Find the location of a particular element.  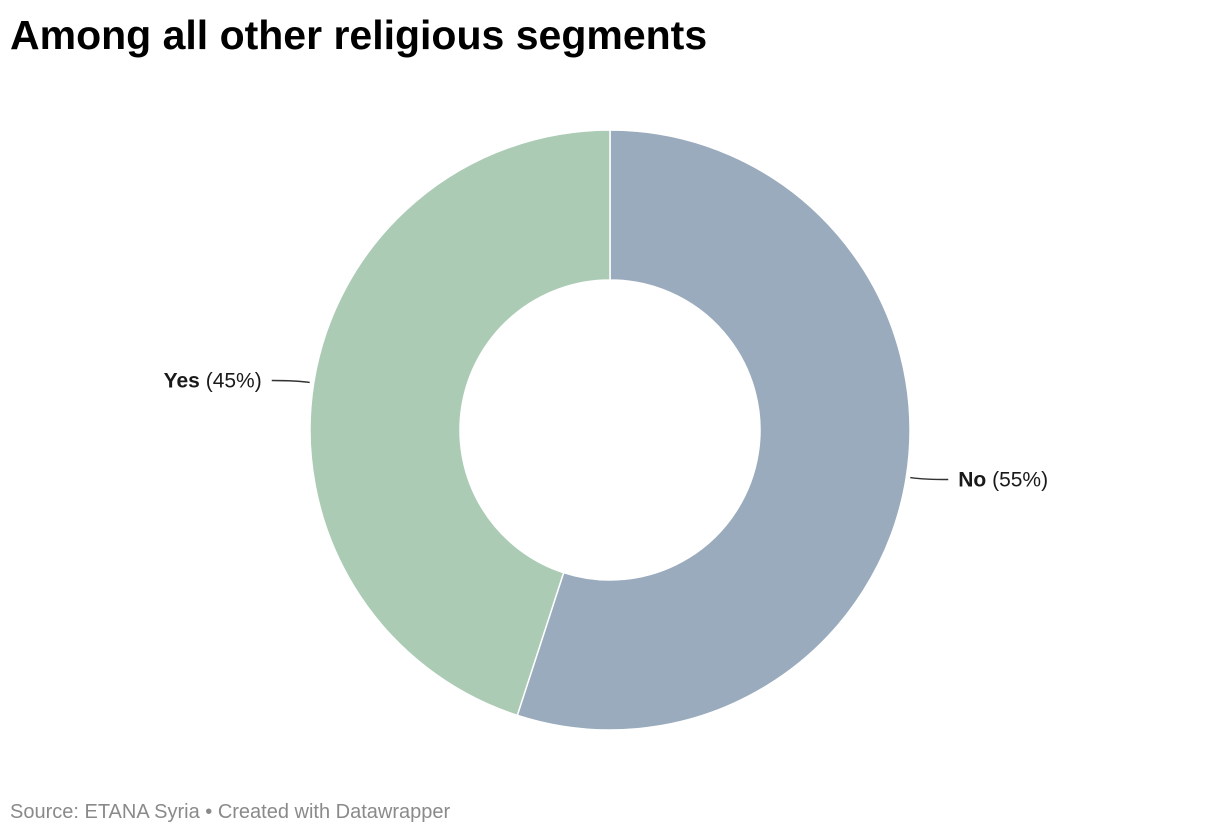

slice-label-category: Yes is located at coordinates (182, 380).